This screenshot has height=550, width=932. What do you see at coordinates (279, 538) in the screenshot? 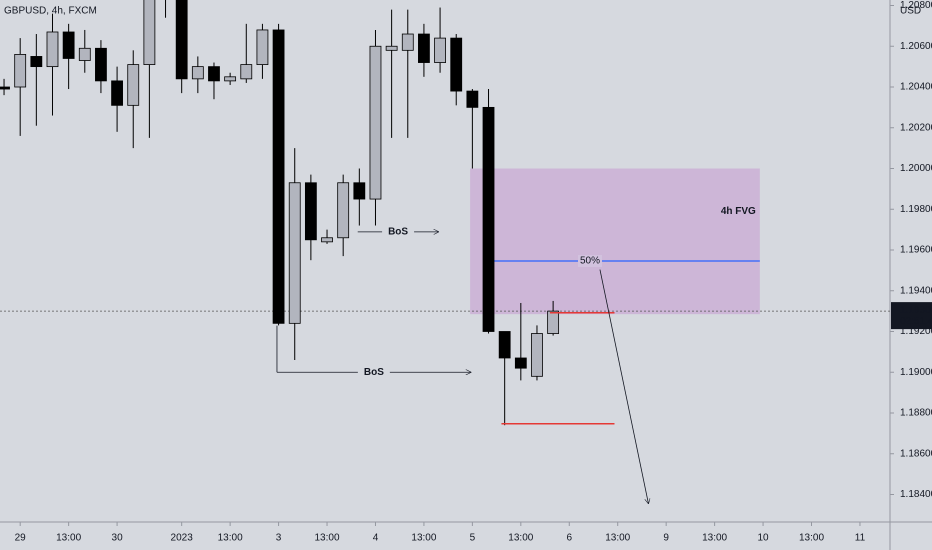
I see `x-tick-label: 3` at bounding box center [279, 538].